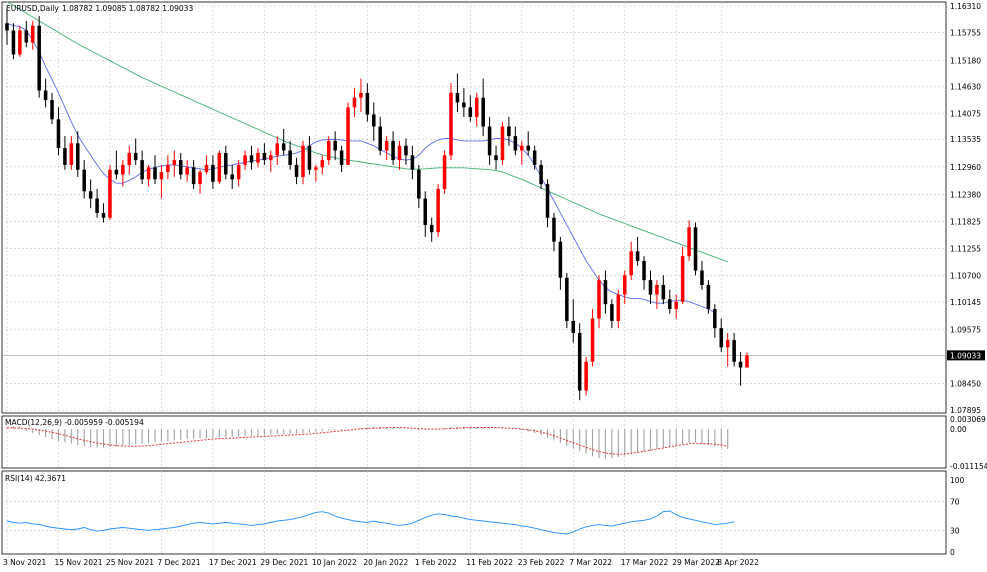 The height and width of the screenshot is (572, 987). What do you see at coordinates (965, 329) in the screenshot?
I see `y-tick-label: 1.09575` at bounding box center [965, 329].